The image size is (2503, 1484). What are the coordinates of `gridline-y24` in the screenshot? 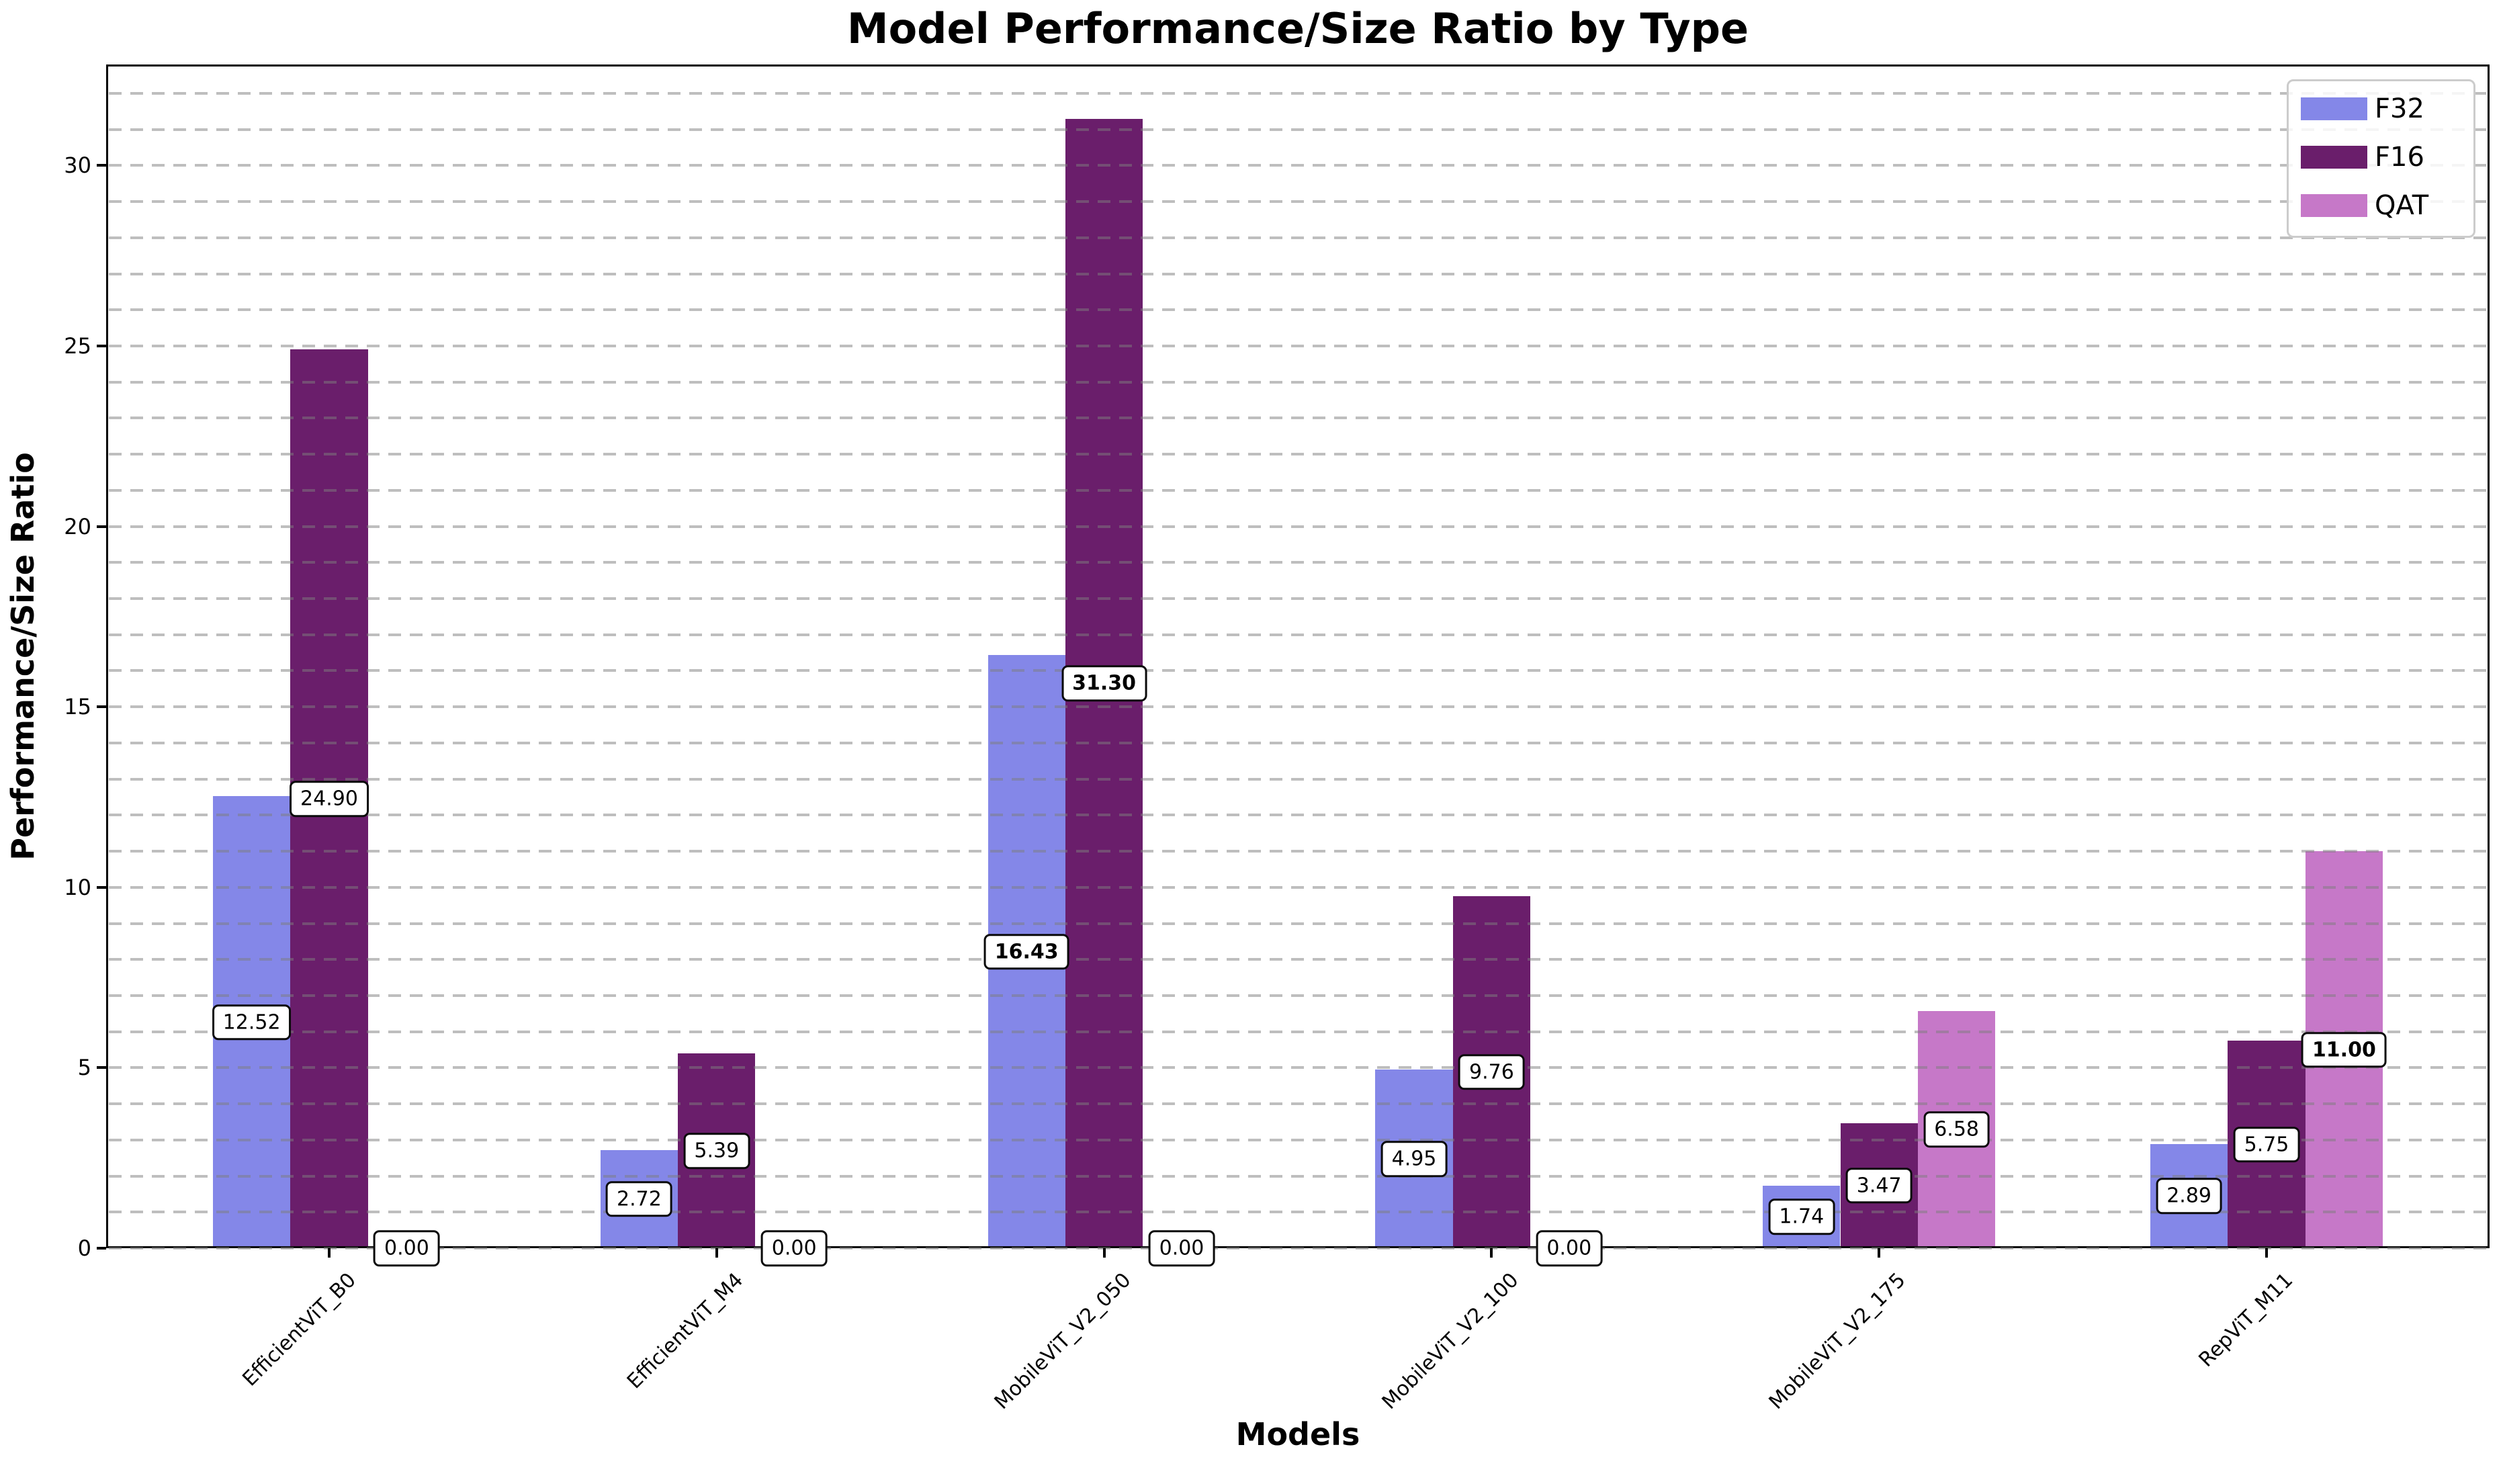 It's located at (1299, 382).